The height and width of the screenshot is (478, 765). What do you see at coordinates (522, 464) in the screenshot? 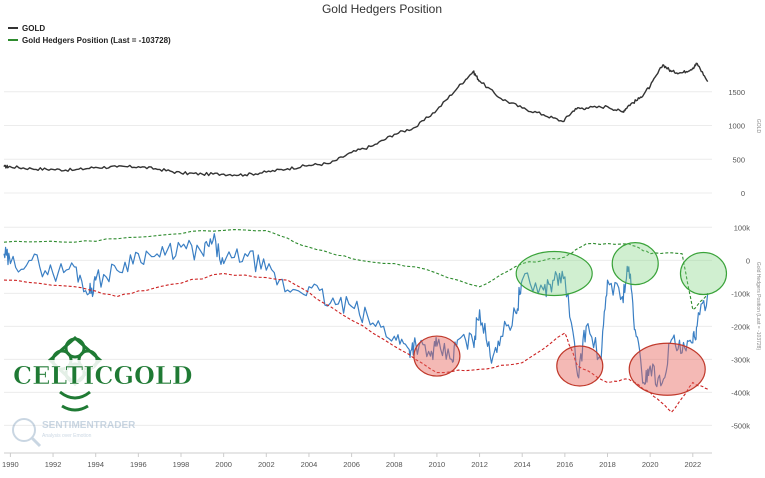
I see `x-tick-label: 2014` at bounding box center [522, 464].